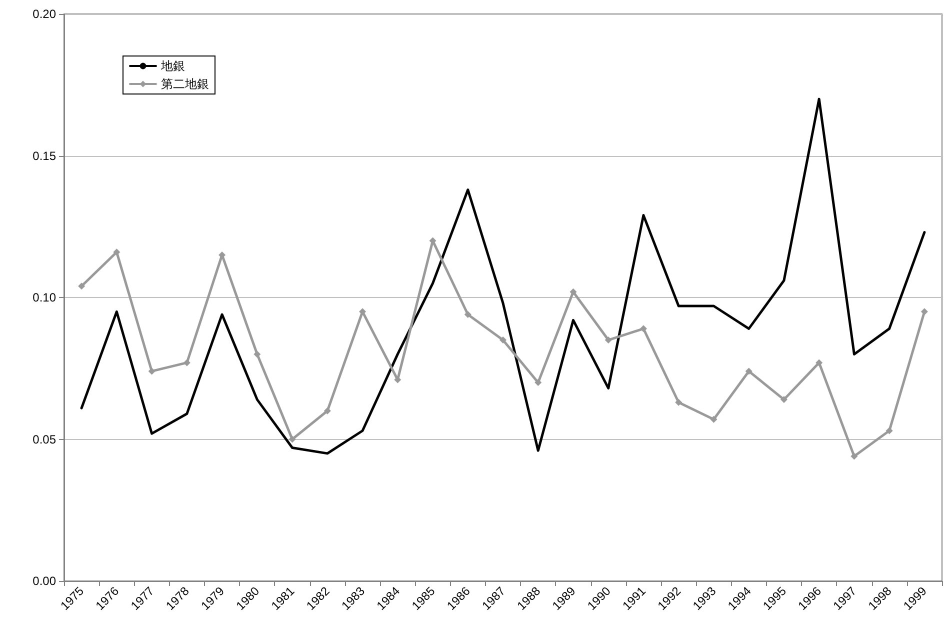 This screenshot has width=948, height=644. Describe the element at coordinates (44, 155) in the screenshot. I see `y-tick-label: 0.15` at that location.